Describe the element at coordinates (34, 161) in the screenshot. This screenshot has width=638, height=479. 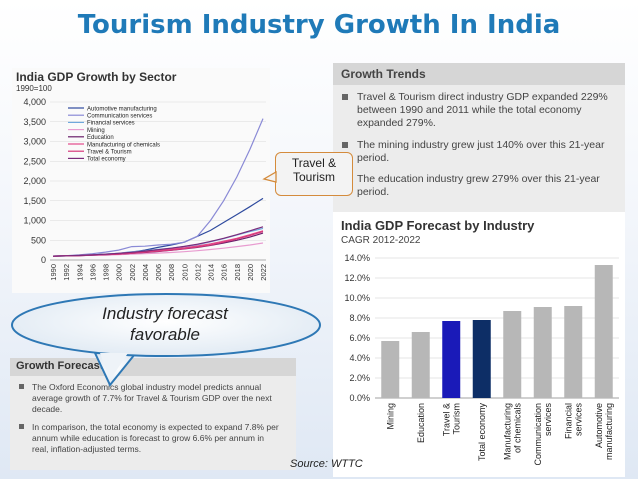
I see `y-tick-label: 2,500` at that location.